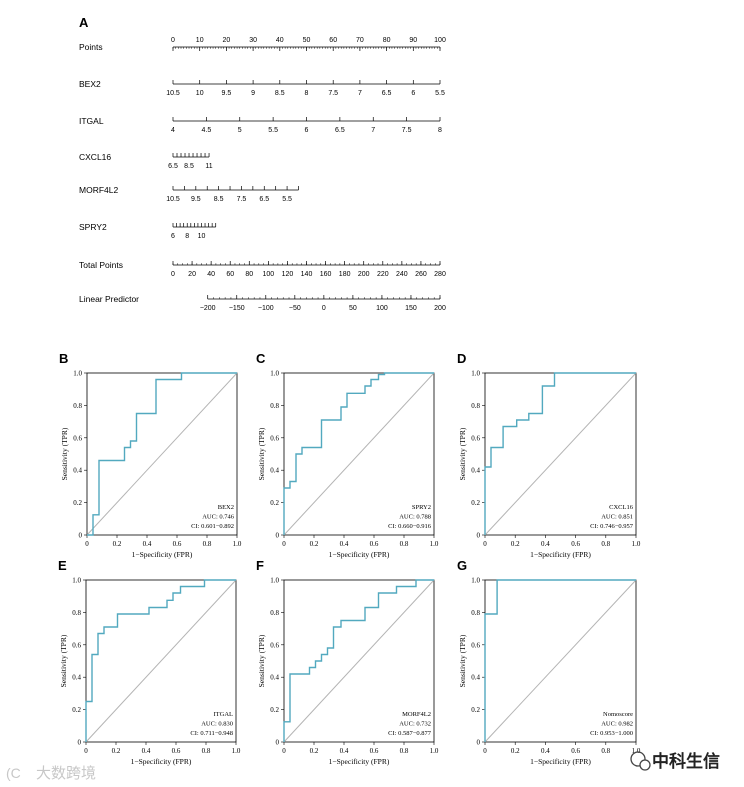 This screenshot has height=787, width=744. What do you see at coordinates (638, 759) in the screenshot?
I see `wechat-icon` at bounding box center [638, 759].